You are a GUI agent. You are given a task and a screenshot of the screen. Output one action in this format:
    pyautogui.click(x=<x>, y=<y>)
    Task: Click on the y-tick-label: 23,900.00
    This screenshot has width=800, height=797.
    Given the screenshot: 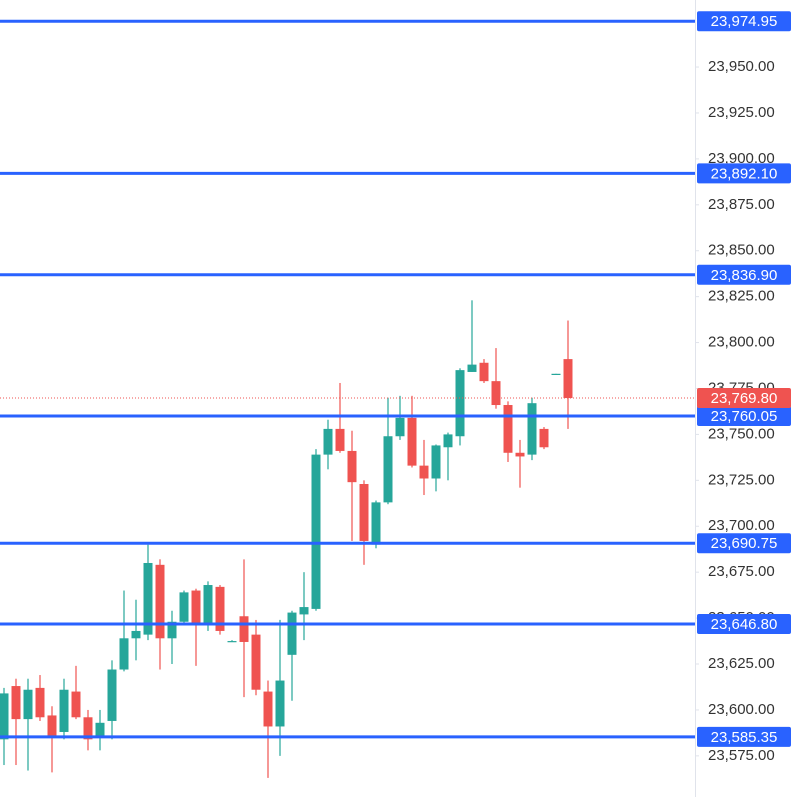 What is the action you would take?
    pyautogui.click(x=741, y=158)
    